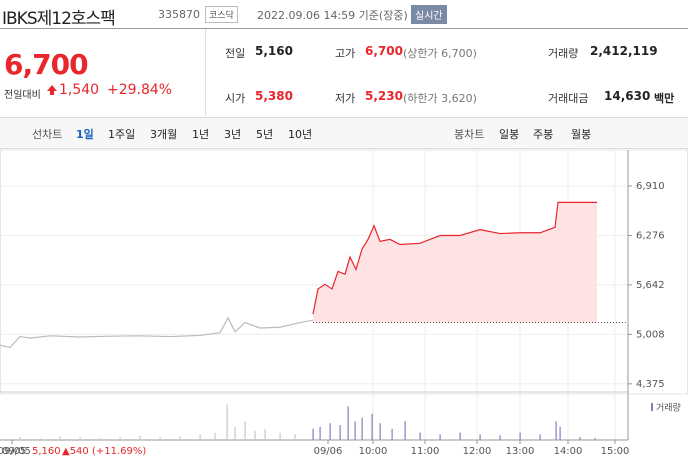 This screenshot has height=460, width=688. Describe the element at coordinates (624, 51) in the screenshot. I see `info-value: 2,412,119` at that location.